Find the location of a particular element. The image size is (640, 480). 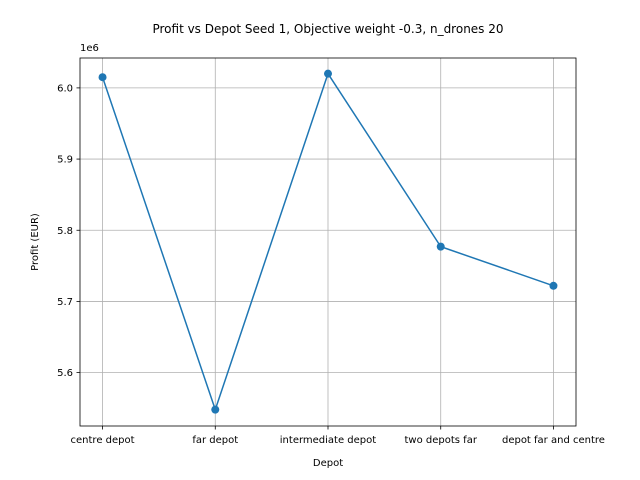

y-tick-label: 5.6 is located at coordinates (65, 373).